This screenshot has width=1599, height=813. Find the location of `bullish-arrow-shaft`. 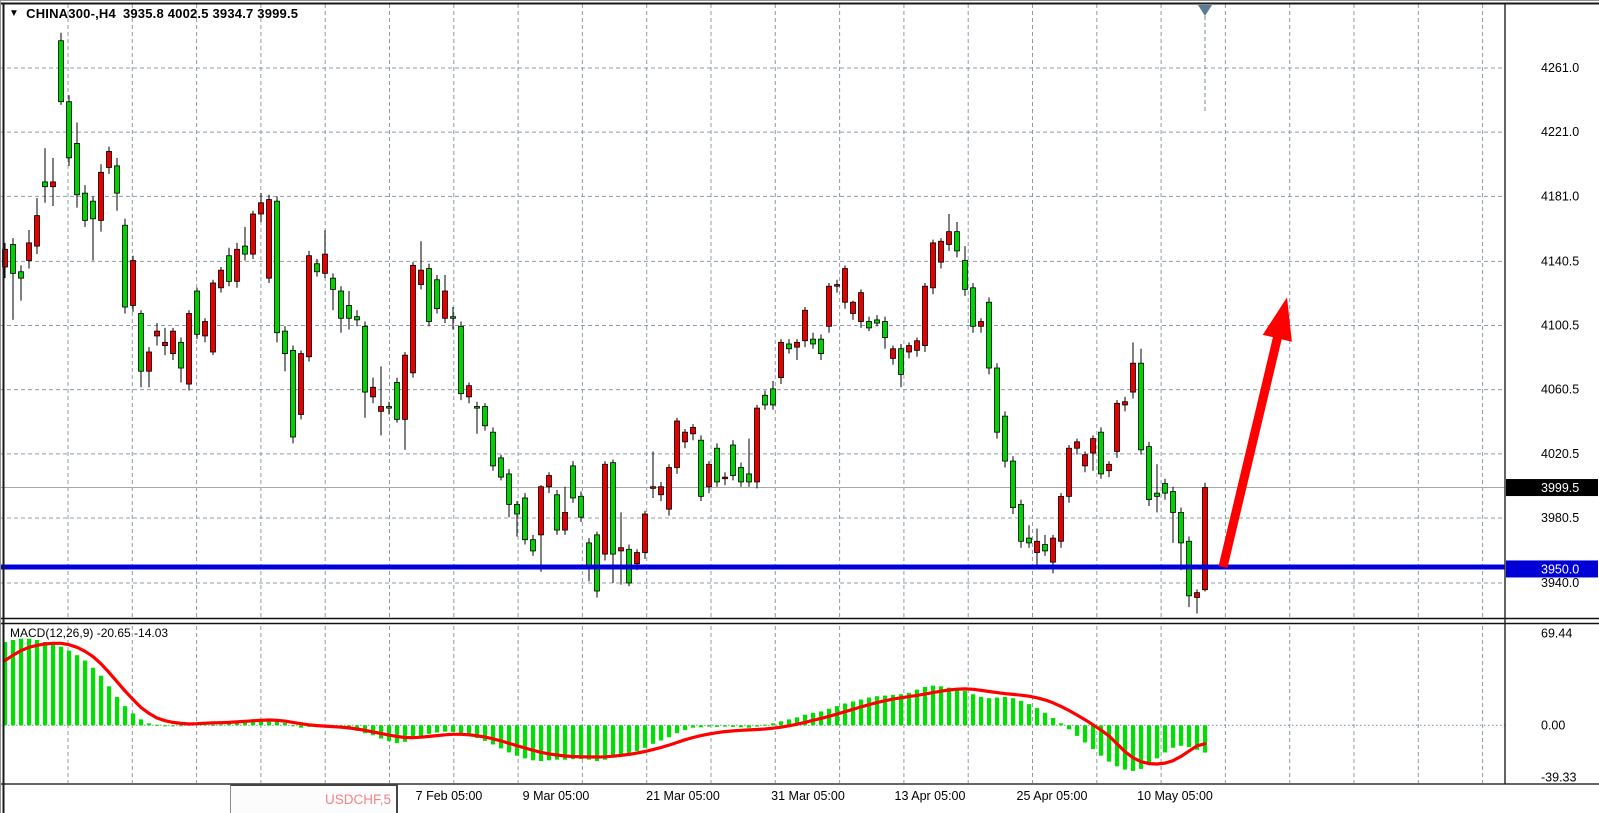

bullish-arrow-shaft is located at coordinates (1251, 449).